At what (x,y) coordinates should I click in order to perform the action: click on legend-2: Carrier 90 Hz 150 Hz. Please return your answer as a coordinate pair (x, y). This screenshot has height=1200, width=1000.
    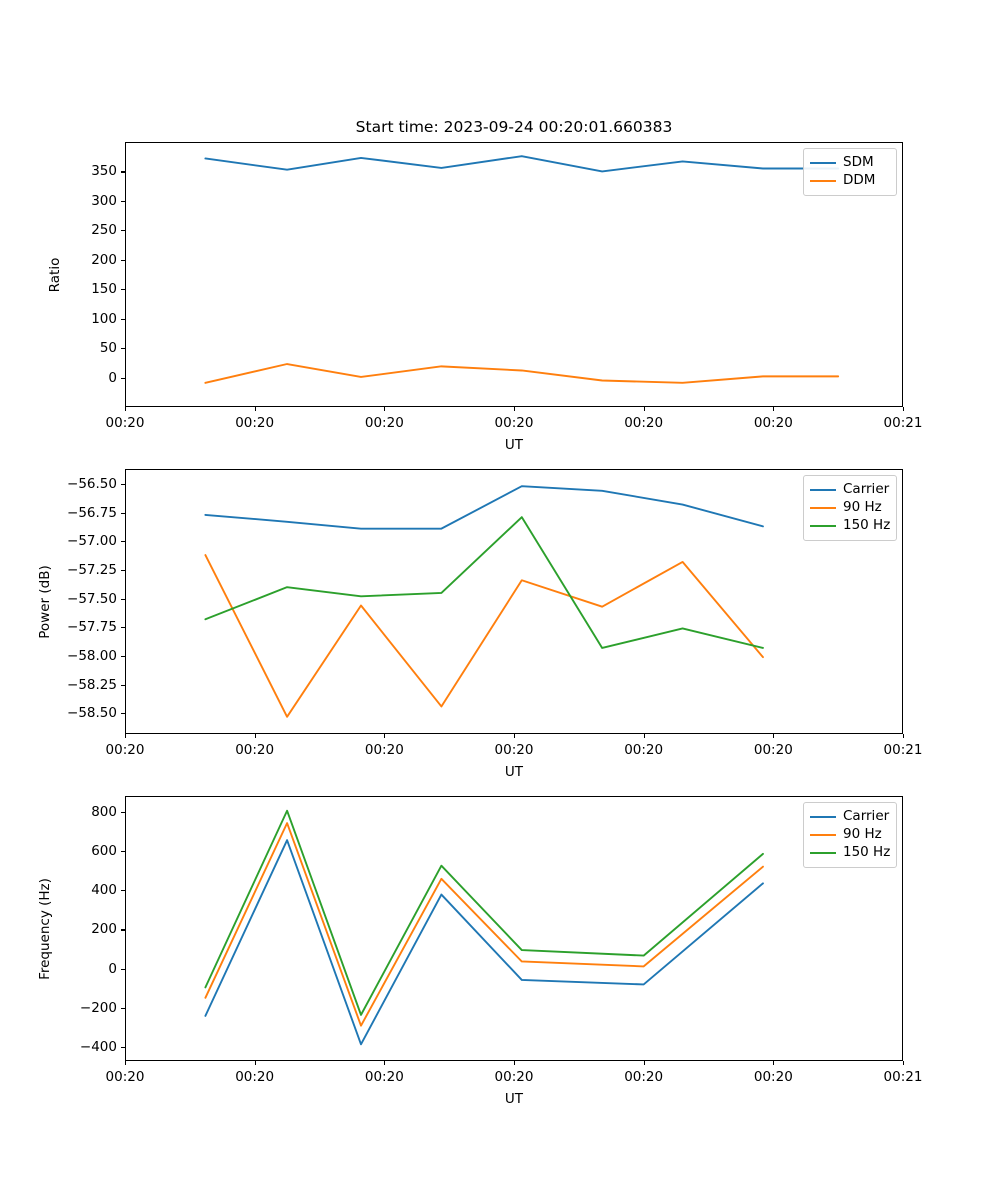
    Looking at the image, I should click on (850, 508).